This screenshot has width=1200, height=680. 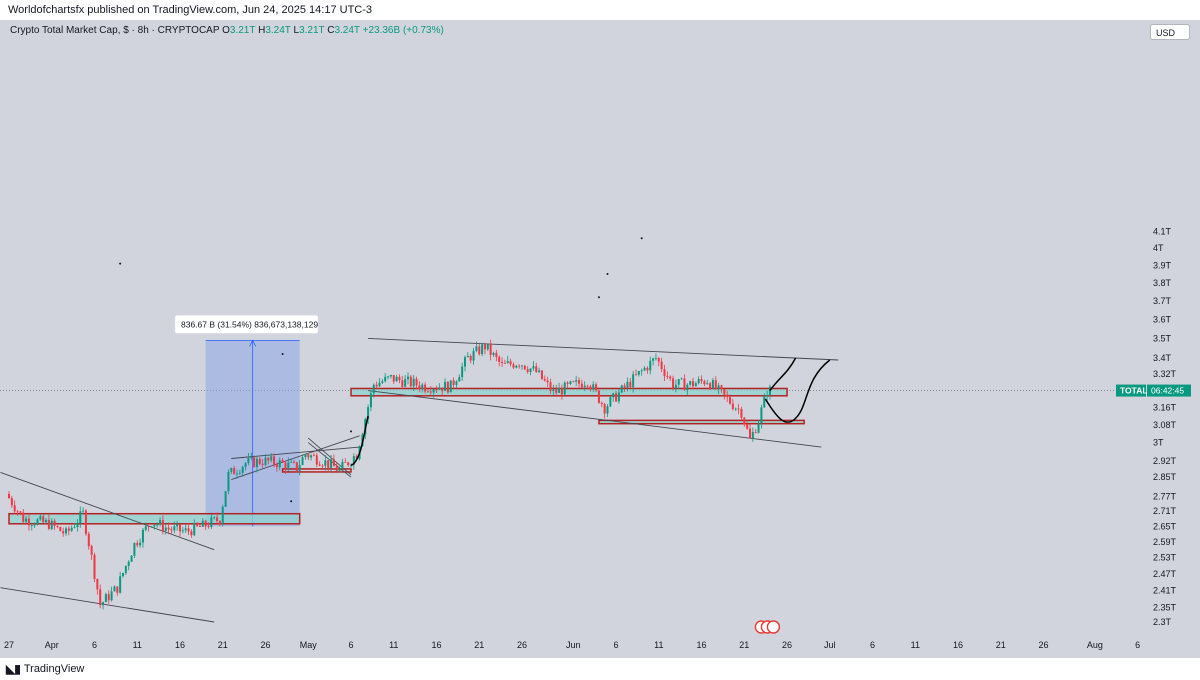 What do you see at coordinates (1172, 327) in the screenshot?
I see `price-axis` at bounding box center [1172, 327].